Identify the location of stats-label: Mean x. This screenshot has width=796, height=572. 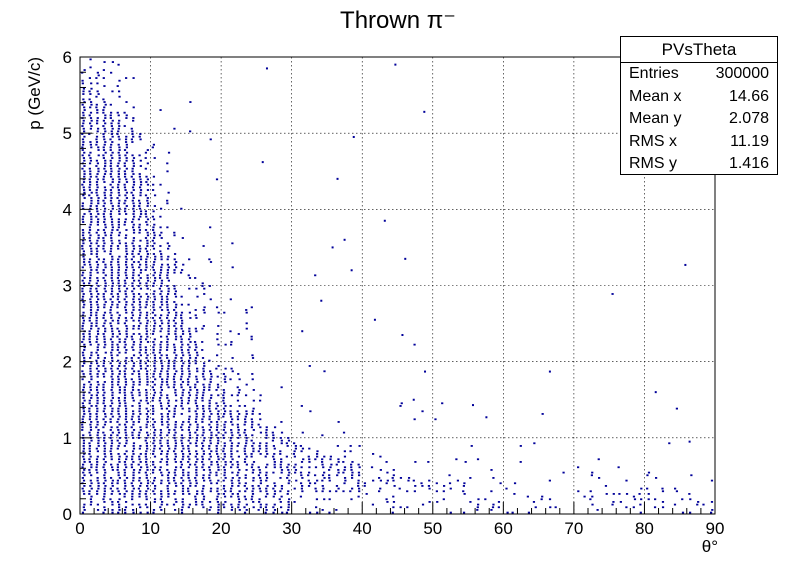
(655, 96).